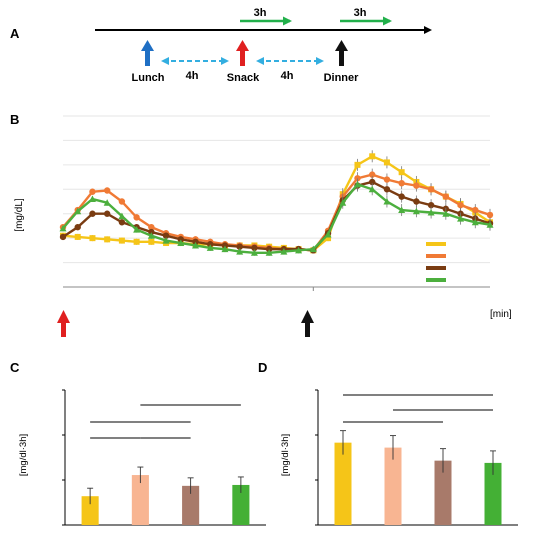 This screenshot has width=533, height=550. Describe the element at coordinates (501, 314) in the screenshot. I see `chart-b-xlabel: [min]` at that location.